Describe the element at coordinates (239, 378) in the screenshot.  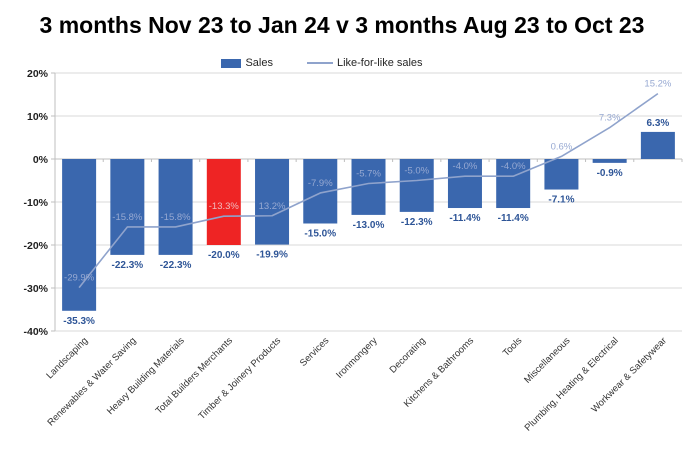
I see `category-label: Timber & Joinery Products` at that location.